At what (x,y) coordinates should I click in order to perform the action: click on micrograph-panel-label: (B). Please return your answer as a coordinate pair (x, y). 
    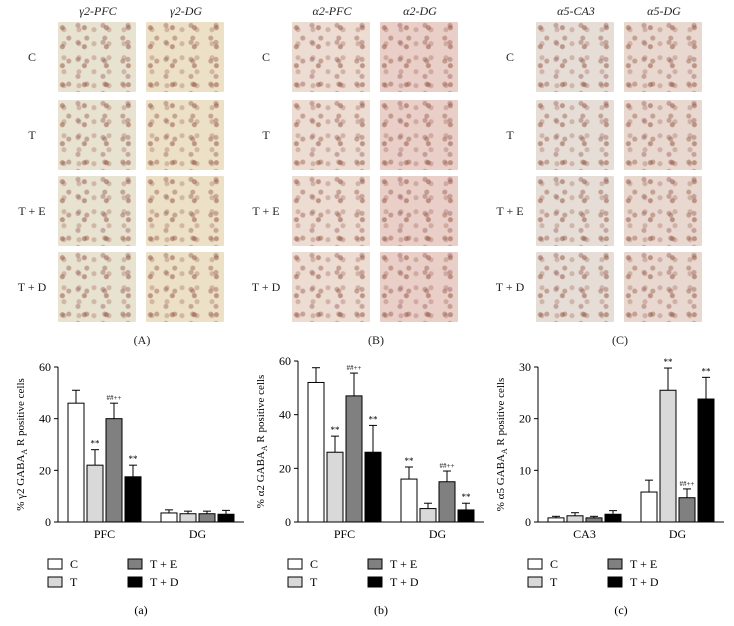
    Looking at the image, I should click on (376, 340).